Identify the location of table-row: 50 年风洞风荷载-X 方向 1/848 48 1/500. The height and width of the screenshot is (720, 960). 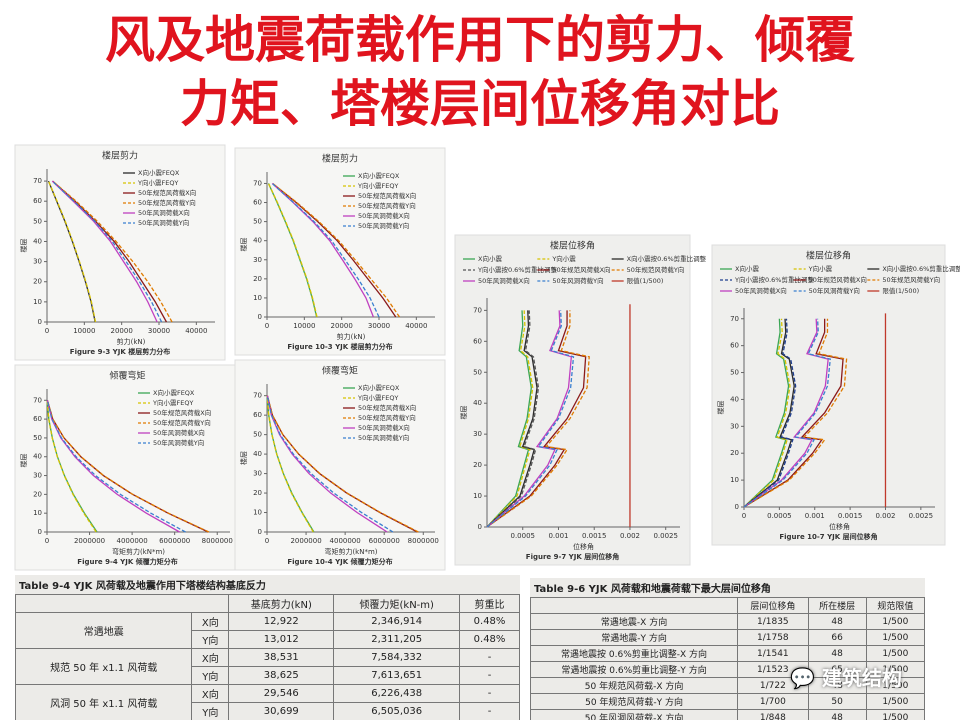
(727, 714).